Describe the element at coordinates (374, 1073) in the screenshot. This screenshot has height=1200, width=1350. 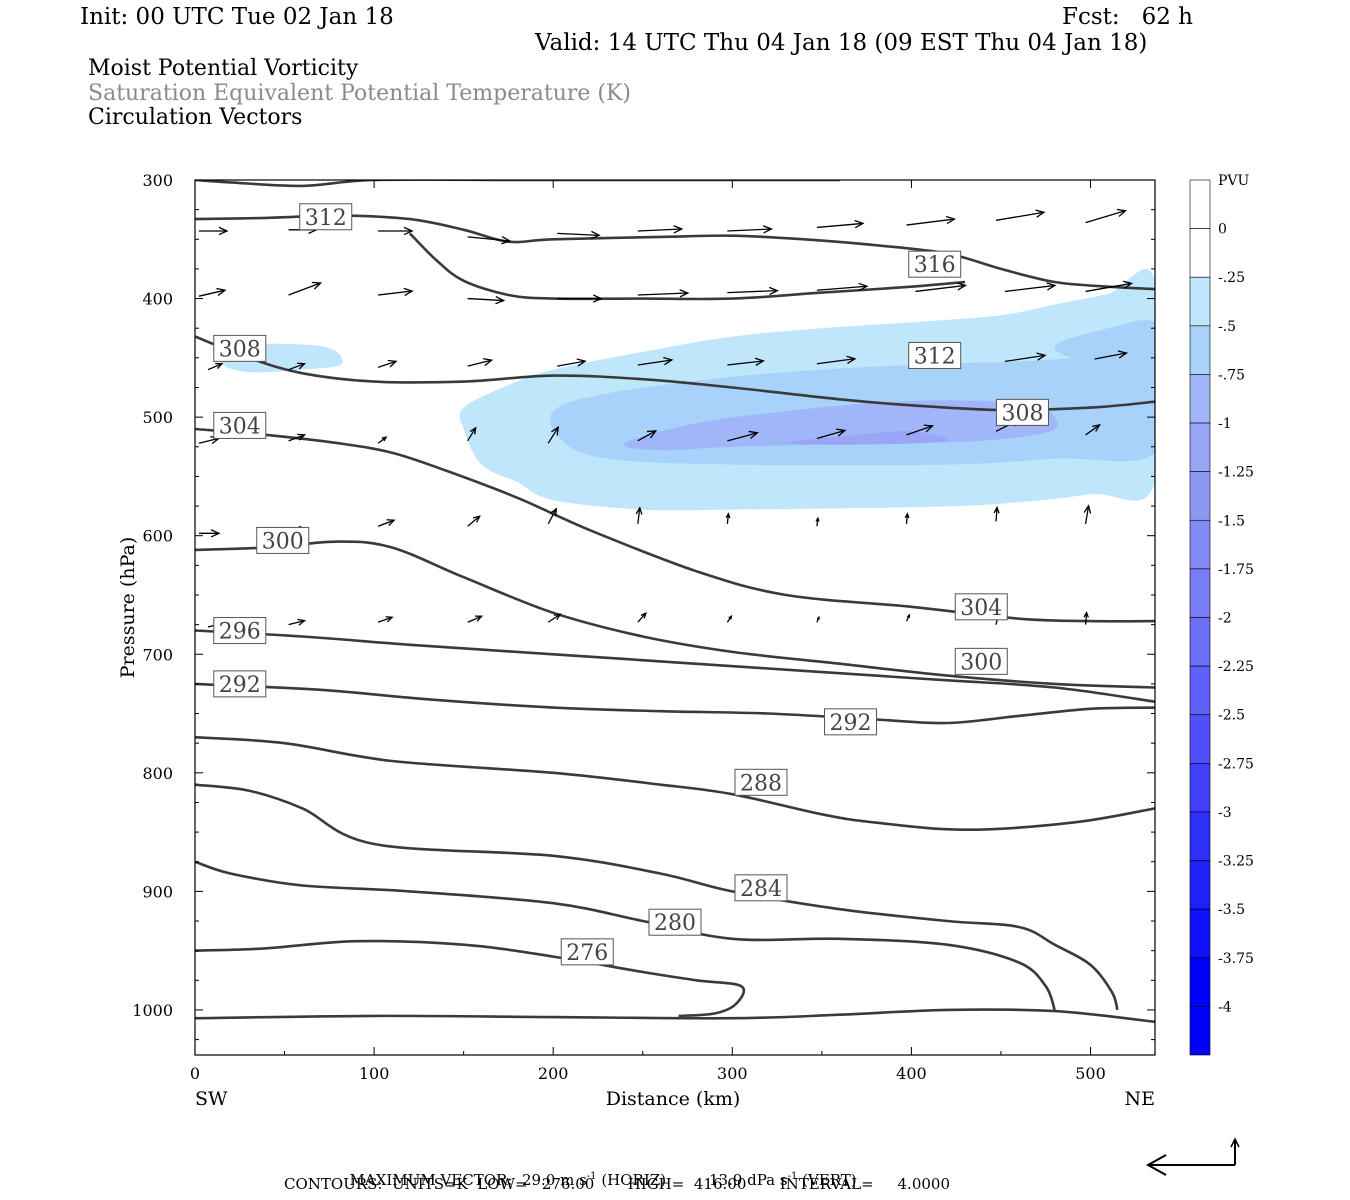
I see `x-tick-label: 100` at that location.